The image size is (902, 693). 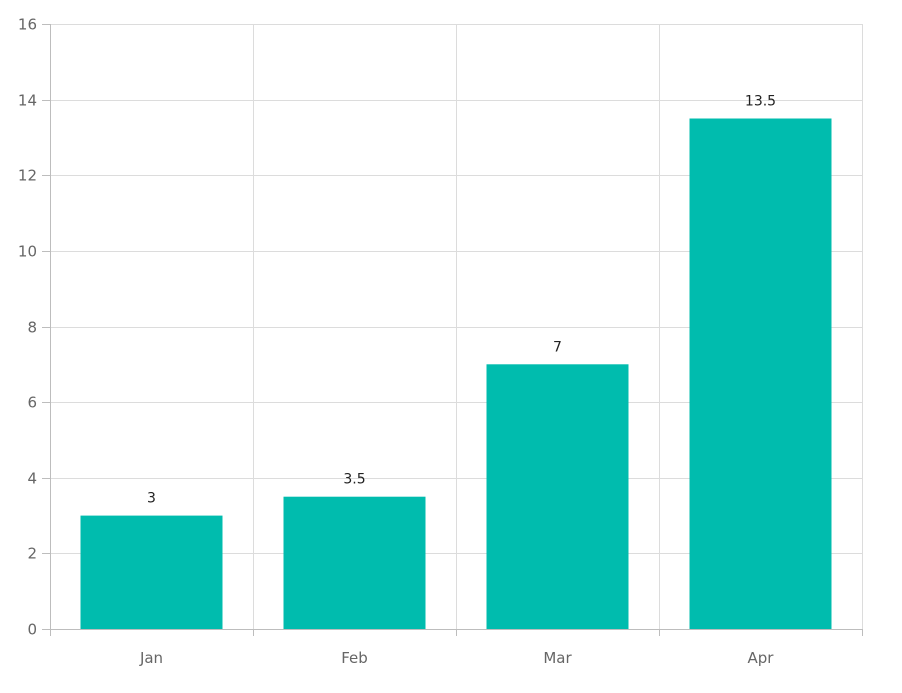 What do you see at coordinates (557, 347) in the screenshot?
I see `data-label-mar: 7` at bounding box center [557, 347].